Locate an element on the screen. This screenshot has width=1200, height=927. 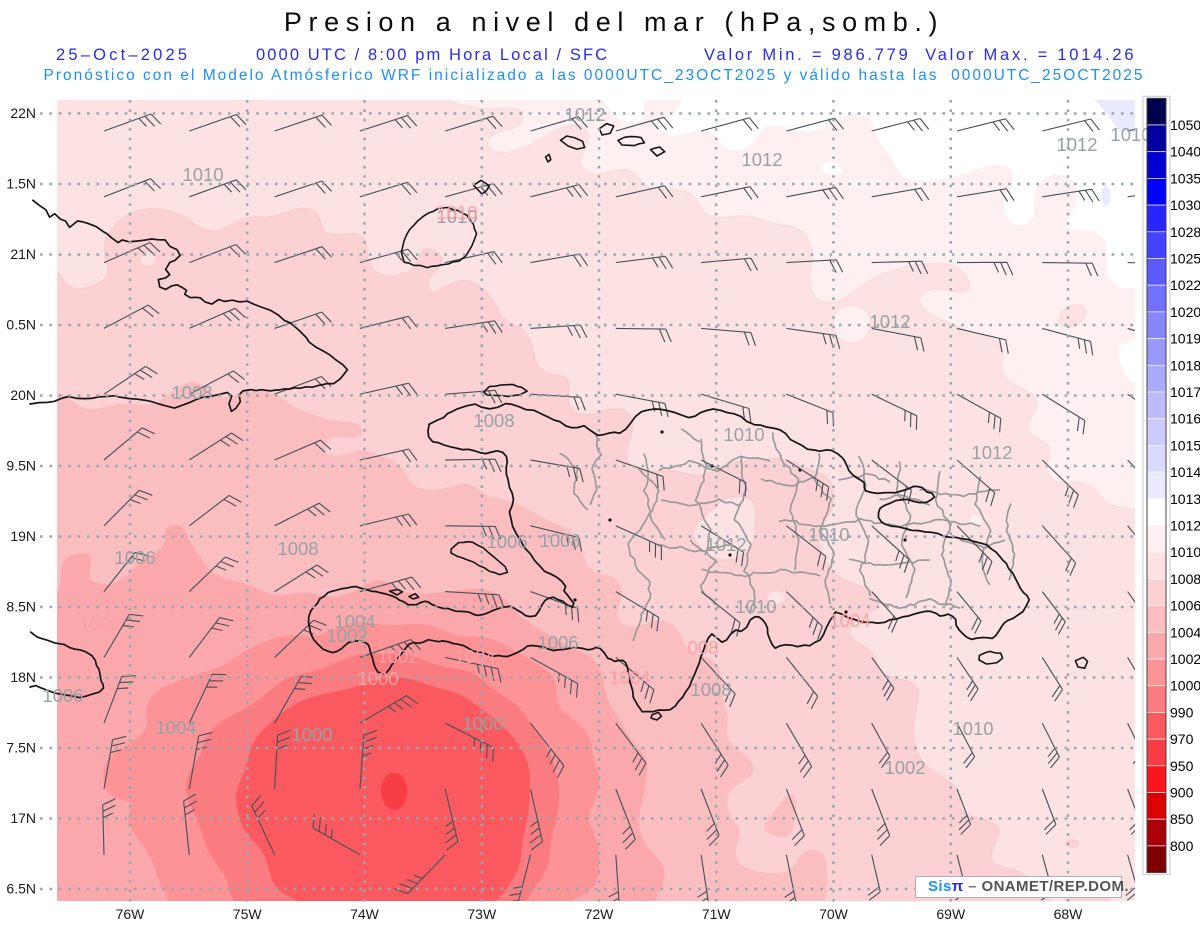
svg-text: 69W is located at coordinates (951, 914).